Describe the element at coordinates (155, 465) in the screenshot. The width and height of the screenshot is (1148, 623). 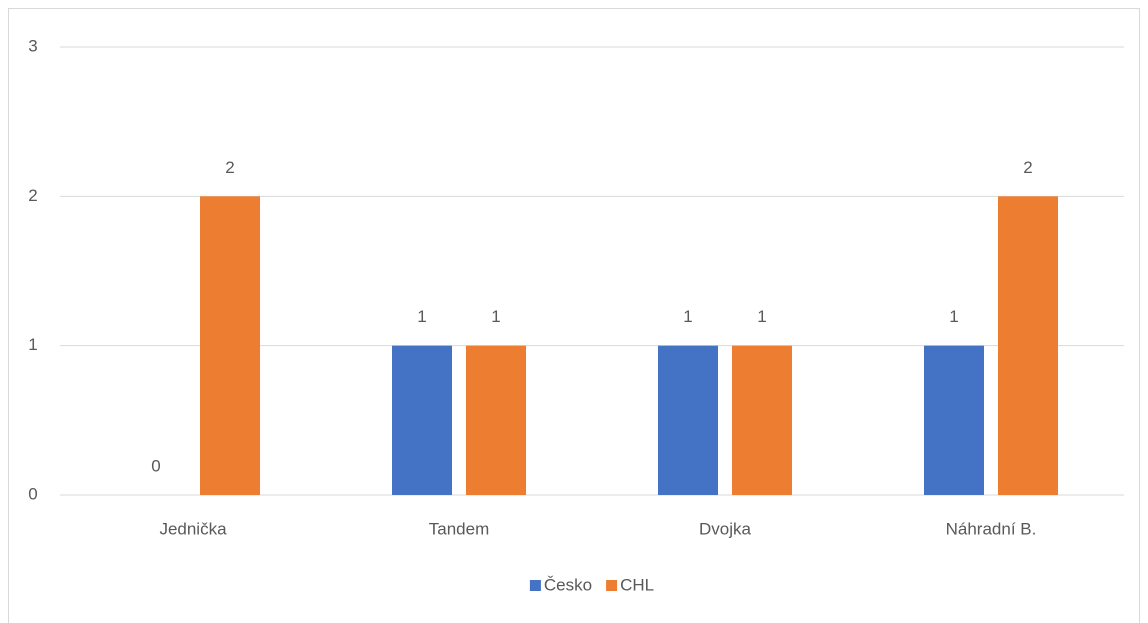
I see `data-label: 0` at that location.